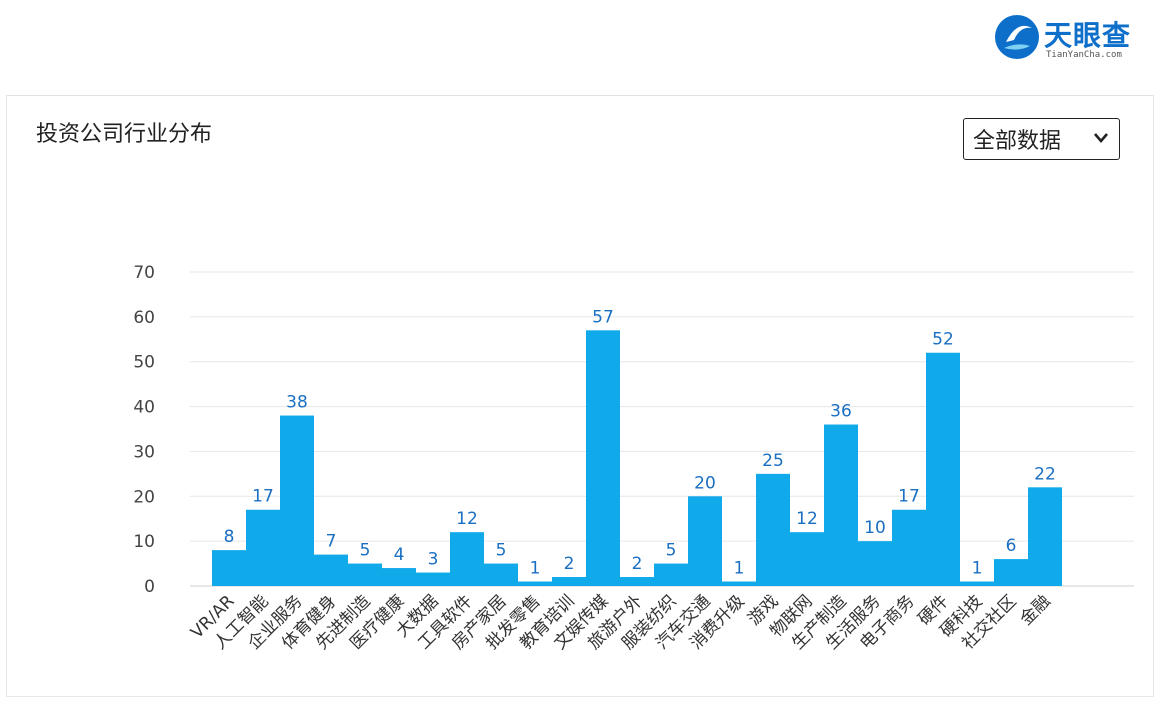  Describe the element at coordinates (1088, 35) in the screenshot. I see `logo-text: 天眼查` at that location.